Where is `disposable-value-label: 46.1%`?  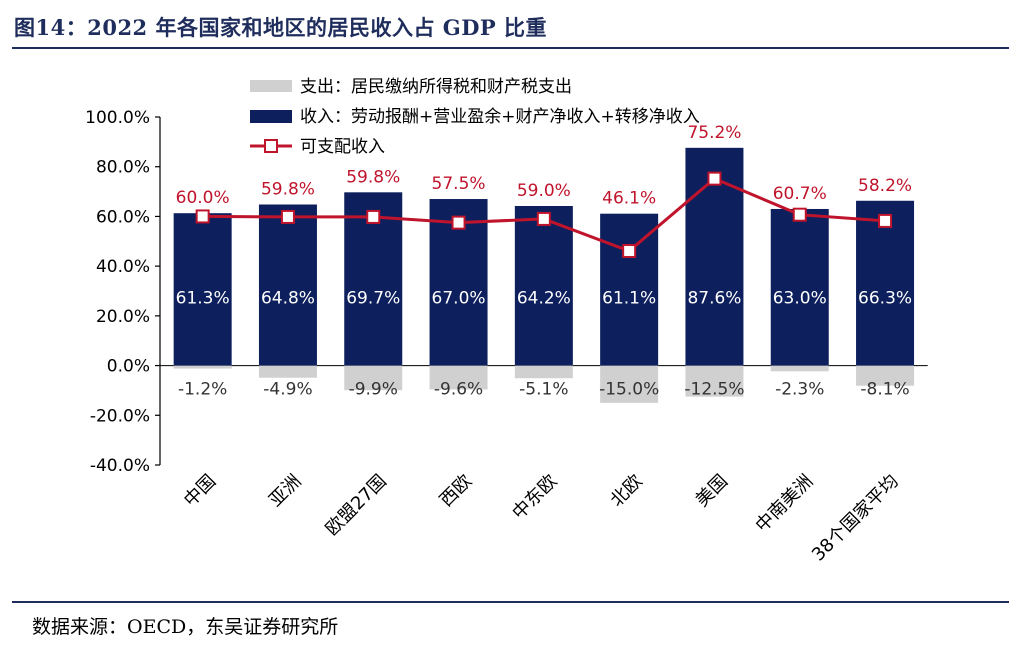 disposable-value-label: 46.1% is located at coordinates (629, 199).